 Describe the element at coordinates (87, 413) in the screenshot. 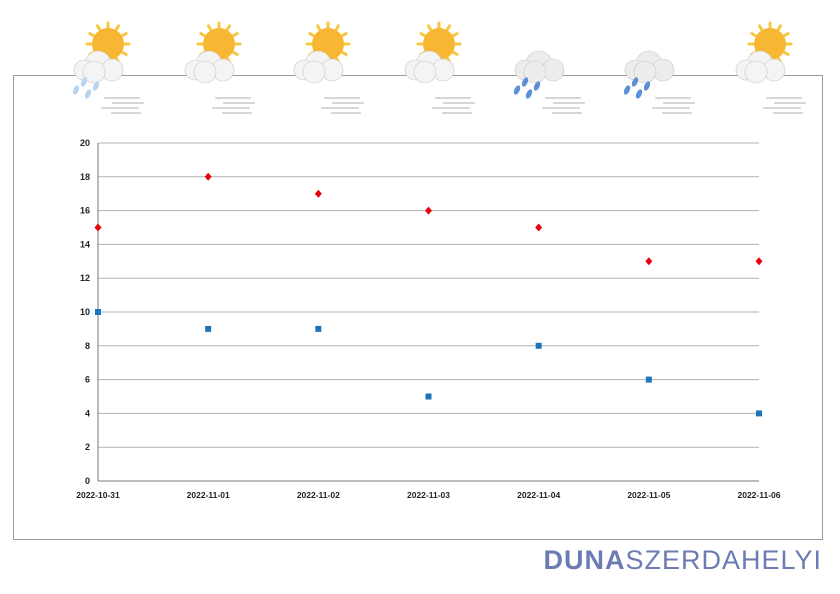

I see `y-tick-label: 4` at that location.